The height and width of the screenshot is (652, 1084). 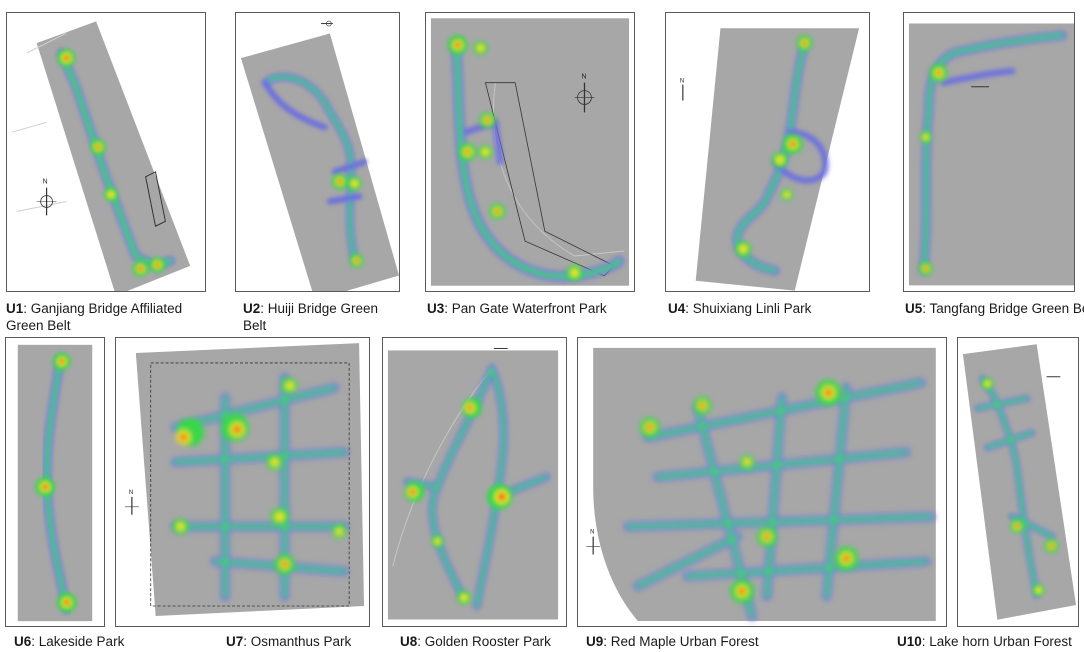 I want to click on heatmap-map-u2, so click(x=319, y=155).